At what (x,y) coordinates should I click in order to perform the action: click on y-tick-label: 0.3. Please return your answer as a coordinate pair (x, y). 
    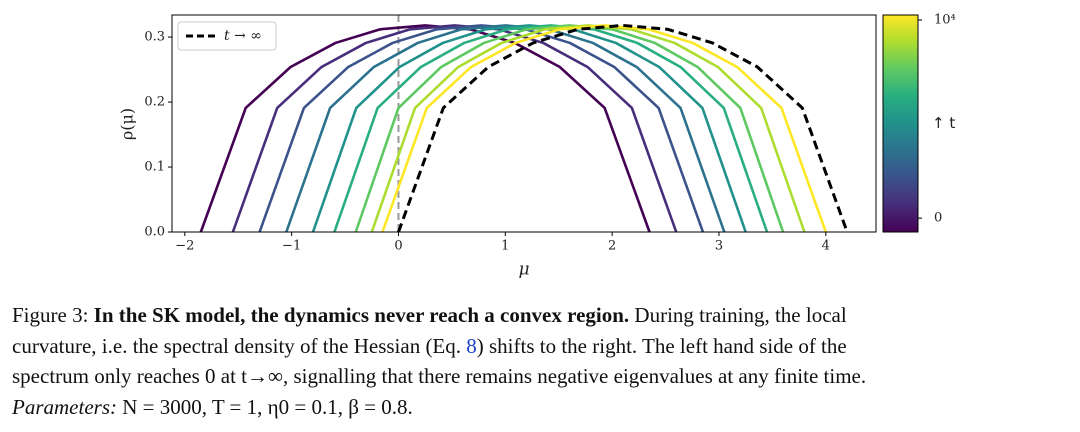
    Looking at the image, I should click on (154, 37).